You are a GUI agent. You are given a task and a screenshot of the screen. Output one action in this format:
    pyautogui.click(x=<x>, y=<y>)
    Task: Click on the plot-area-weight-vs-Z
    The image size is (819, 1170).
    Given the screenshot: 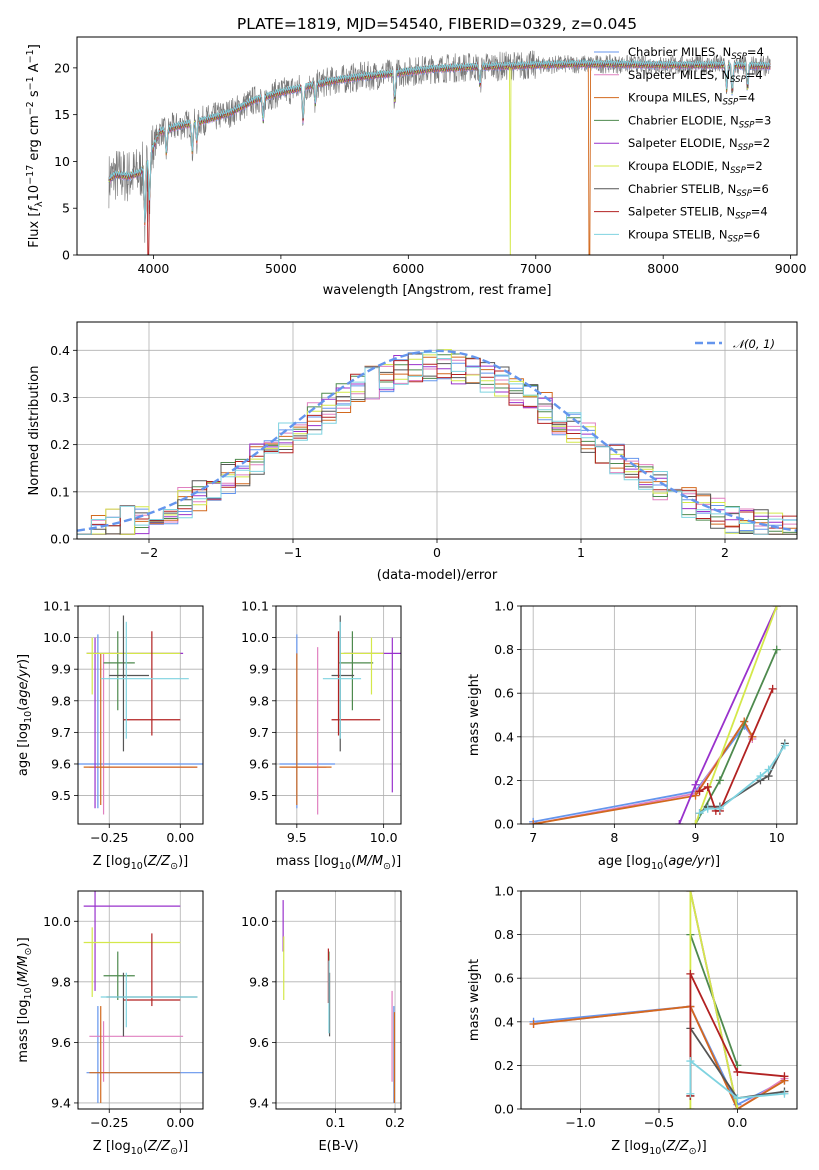 What is the action you would take?
    pyautogui.click(x=659, y=1000)
    